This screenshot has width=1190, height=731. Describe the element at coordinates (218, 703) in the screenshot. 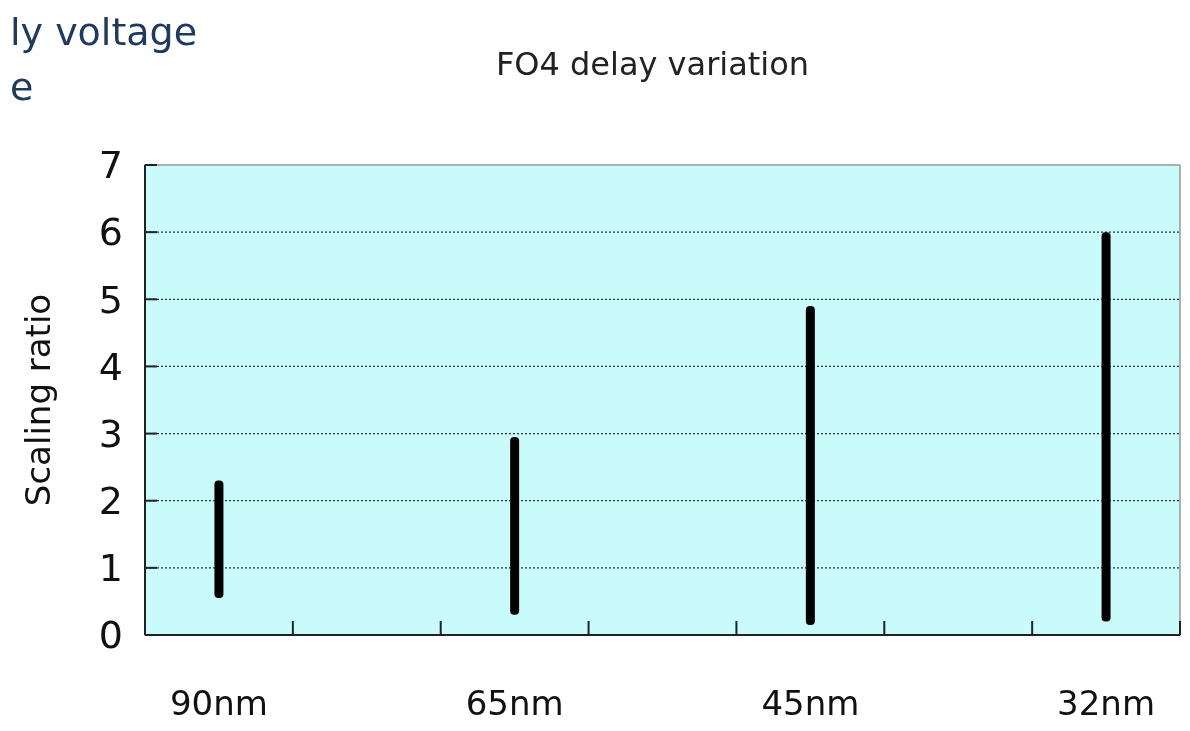

I see `x-tick-label: 90nm` at that location.